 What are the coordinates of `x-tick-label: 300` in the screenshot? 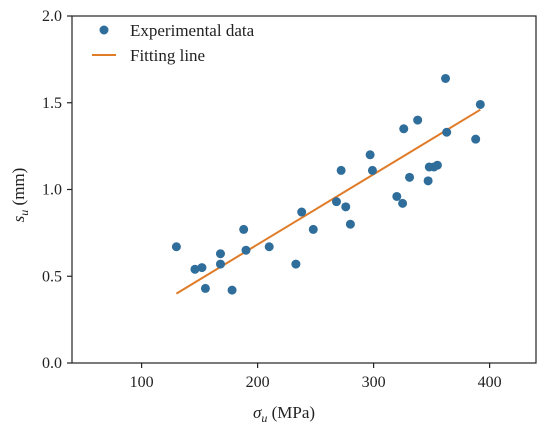 It's located at (374, 382).